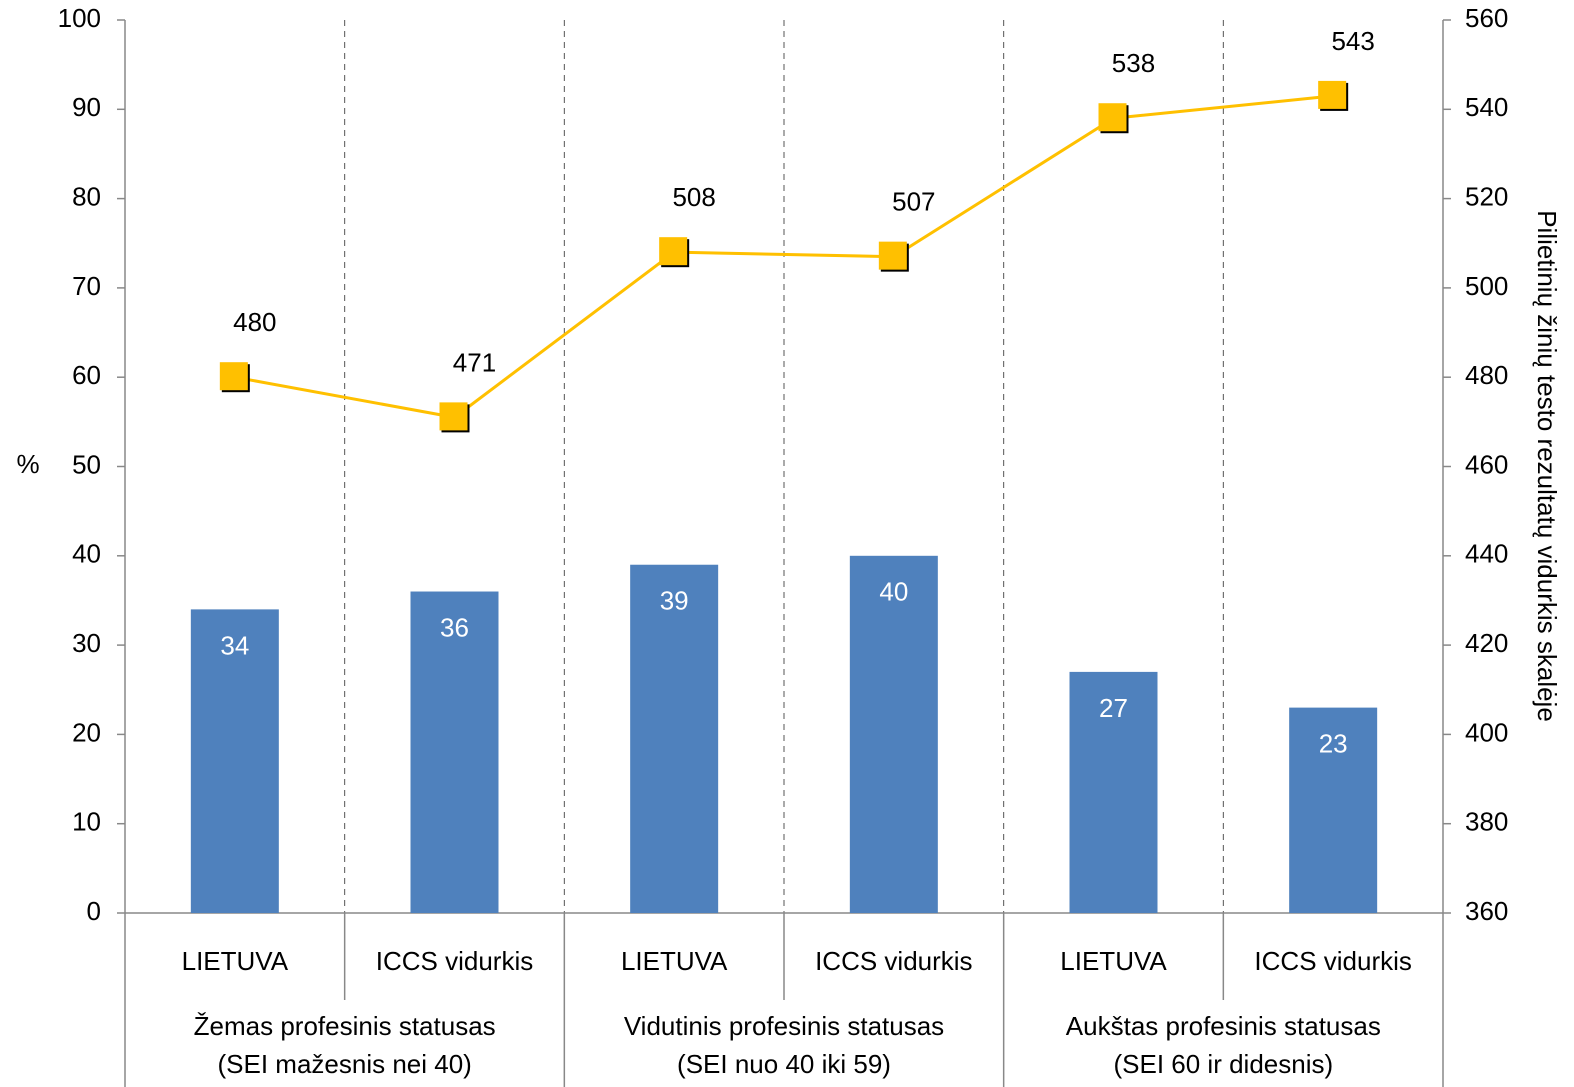 This screenshot has height=1087, width=1574. Describe the element at coordinates (1333, 743) in the screenshot. I see `bar-value-label: 23` at that location.